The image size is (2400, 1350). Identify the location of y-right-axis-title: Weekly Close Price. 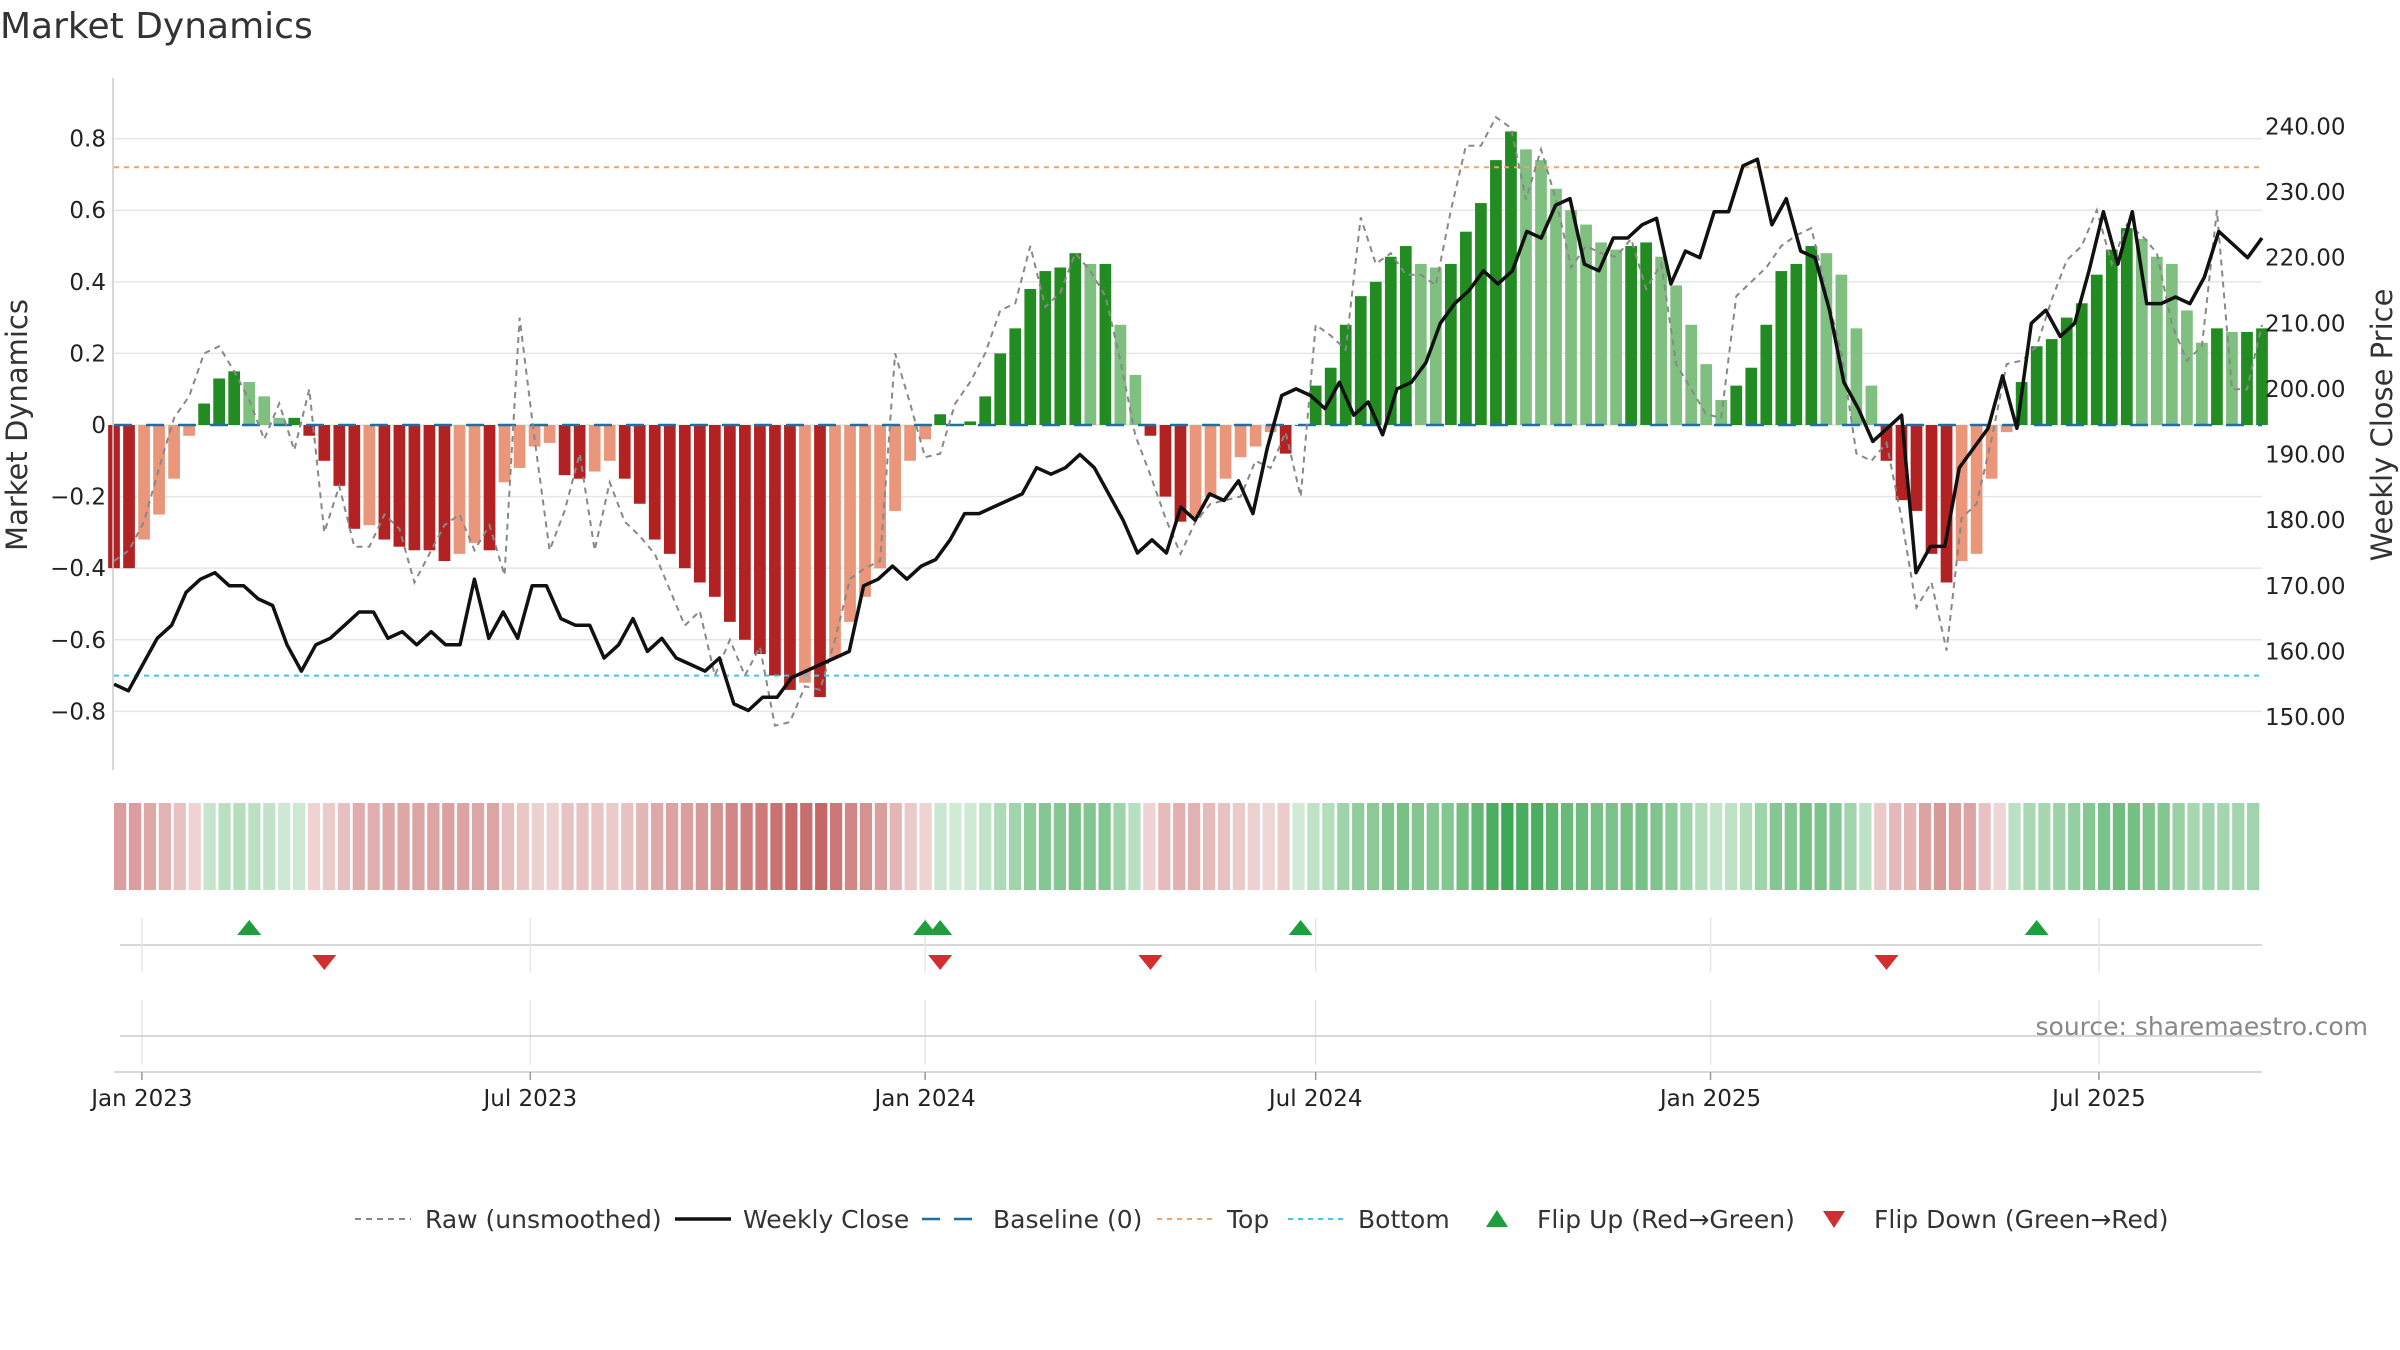
(2382, 425).